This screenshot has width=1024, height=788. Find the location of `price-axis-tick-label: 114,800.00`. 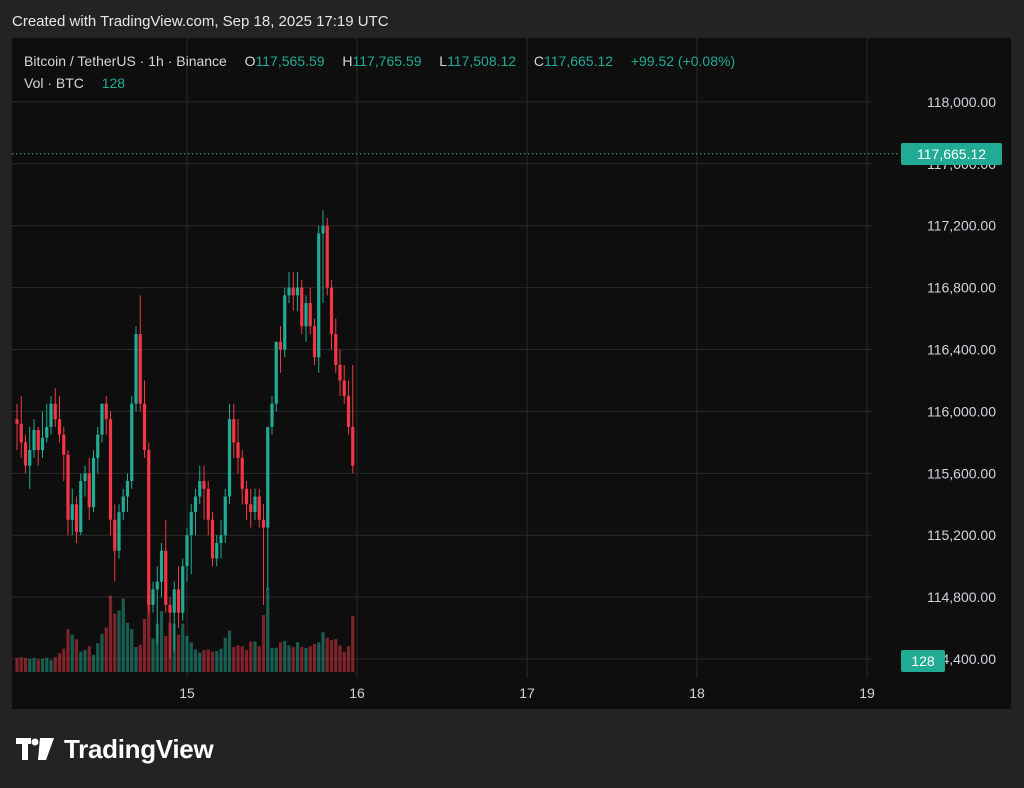

price-axis-tick-label: 114,800.00 is located at coordinates (961, 597).